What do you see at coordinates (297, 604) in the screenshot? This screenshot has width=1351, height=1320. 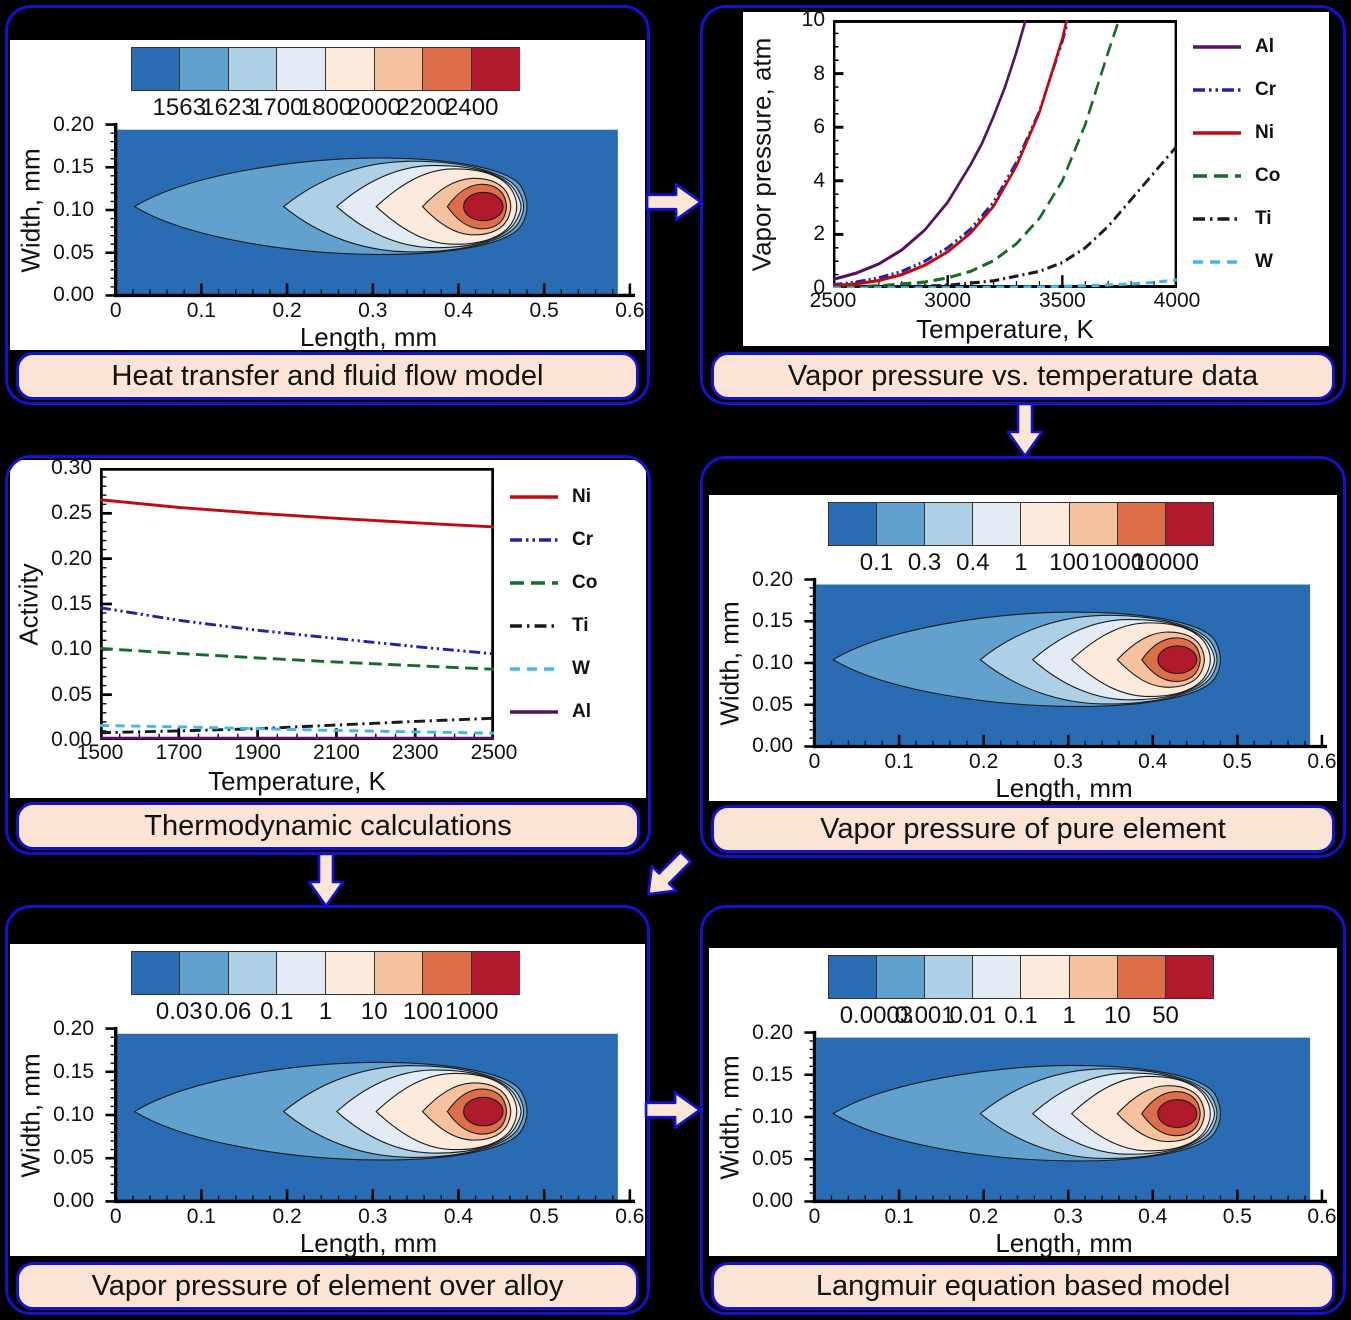 I see `line-plot` at bounding box center [297, 604].